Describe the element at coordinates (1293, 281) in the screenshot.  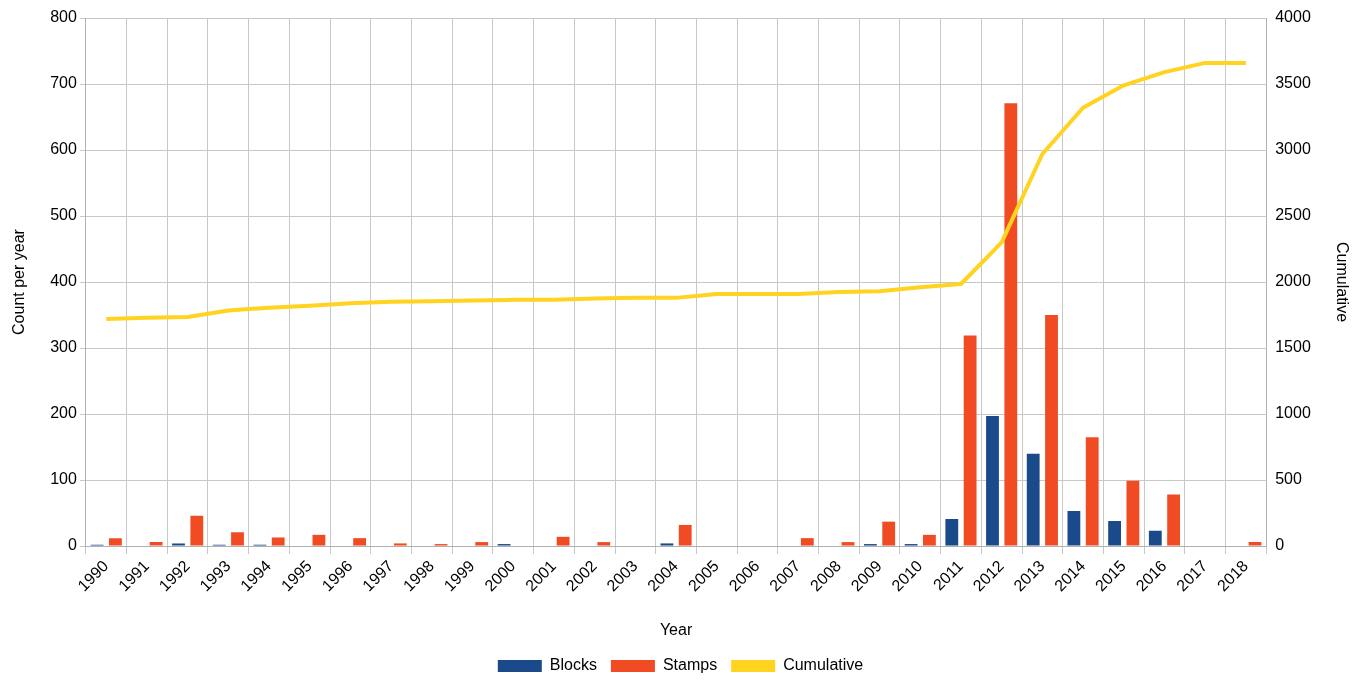
I see `y2-tick-label: 2000` at that location.